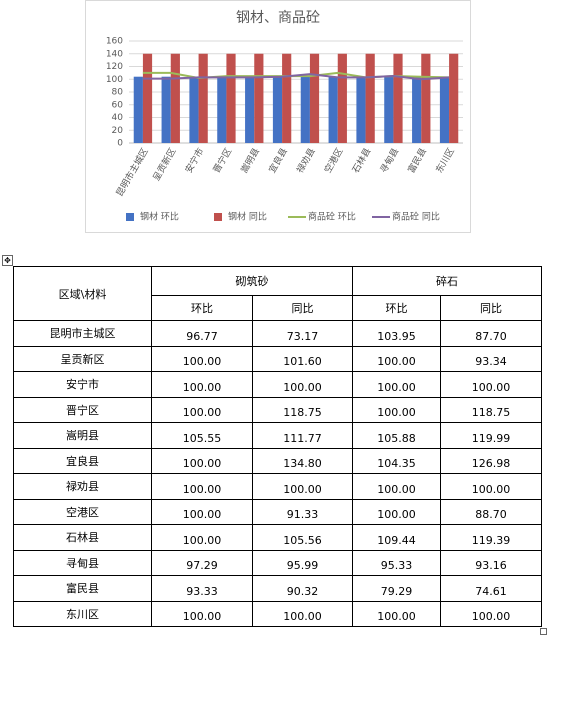  I want to click on table-row: 呈贡新区 100.00 101.60 100.00 93.34, so click(277, 358).